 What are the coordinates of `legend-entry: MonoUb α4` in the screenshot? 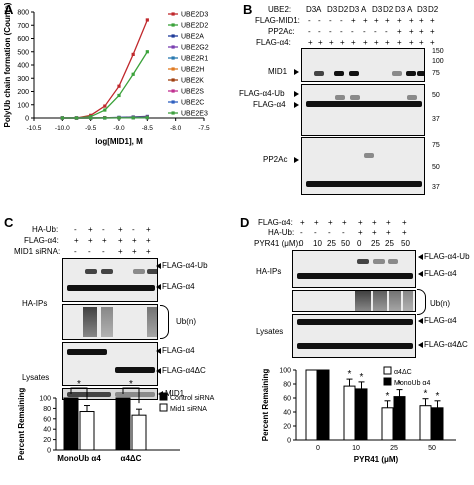 It's located at (412, 383).